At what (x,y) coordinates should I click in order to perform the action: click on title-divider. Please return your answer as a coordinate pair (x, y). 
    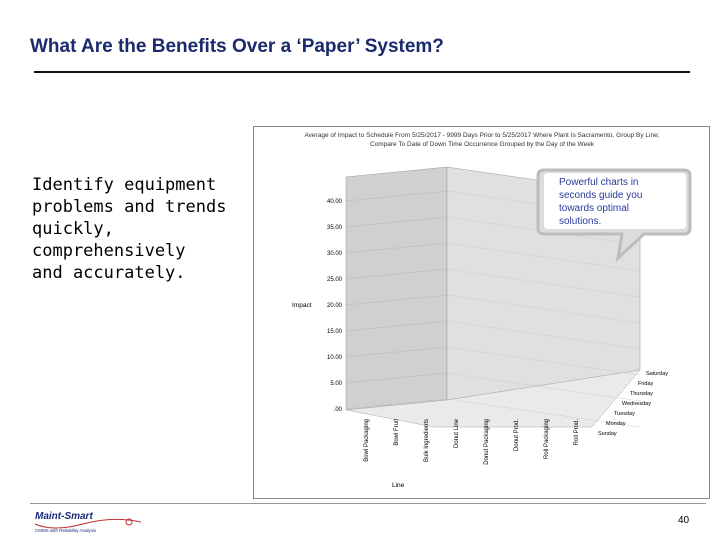
    Looking at the image, I should click on (362, 72).